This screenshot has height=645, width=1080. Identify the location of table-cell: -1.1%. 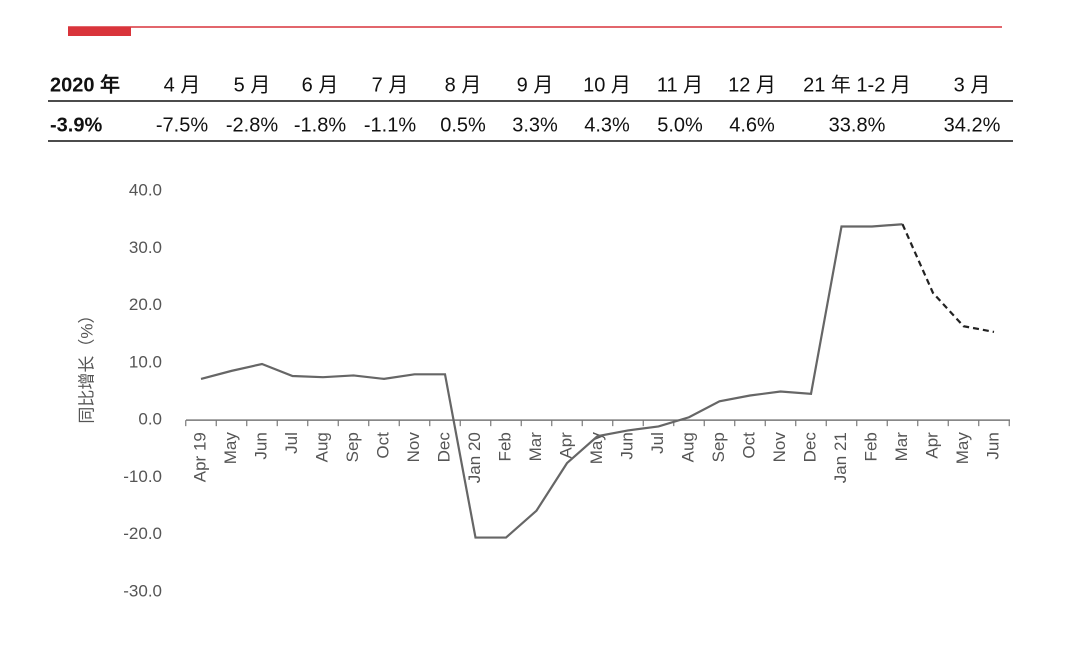
(390, 125).